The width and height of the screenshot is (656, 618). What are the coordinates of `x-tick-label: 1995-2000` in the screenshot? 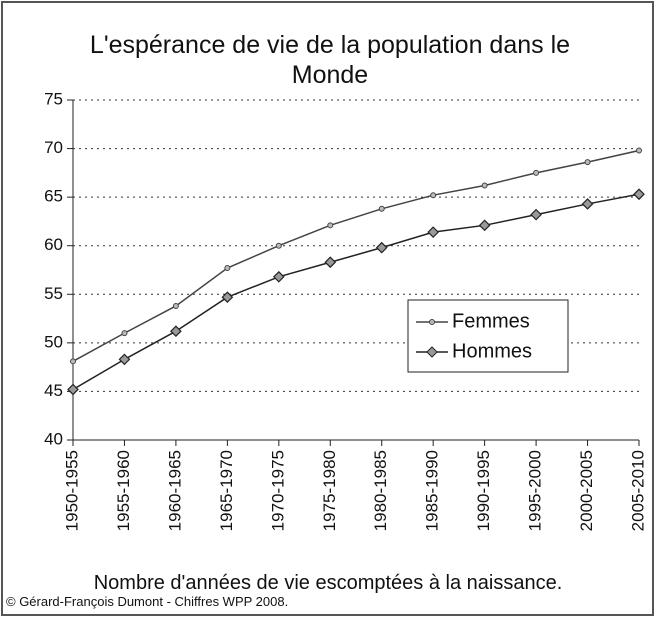 It's located at (535, 490).